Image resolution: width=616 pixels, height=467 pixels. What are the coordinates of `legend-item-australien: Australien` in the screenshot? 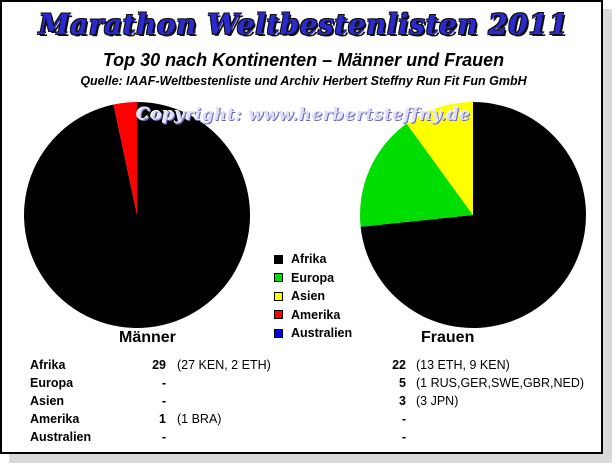 It's located at (313, 333).